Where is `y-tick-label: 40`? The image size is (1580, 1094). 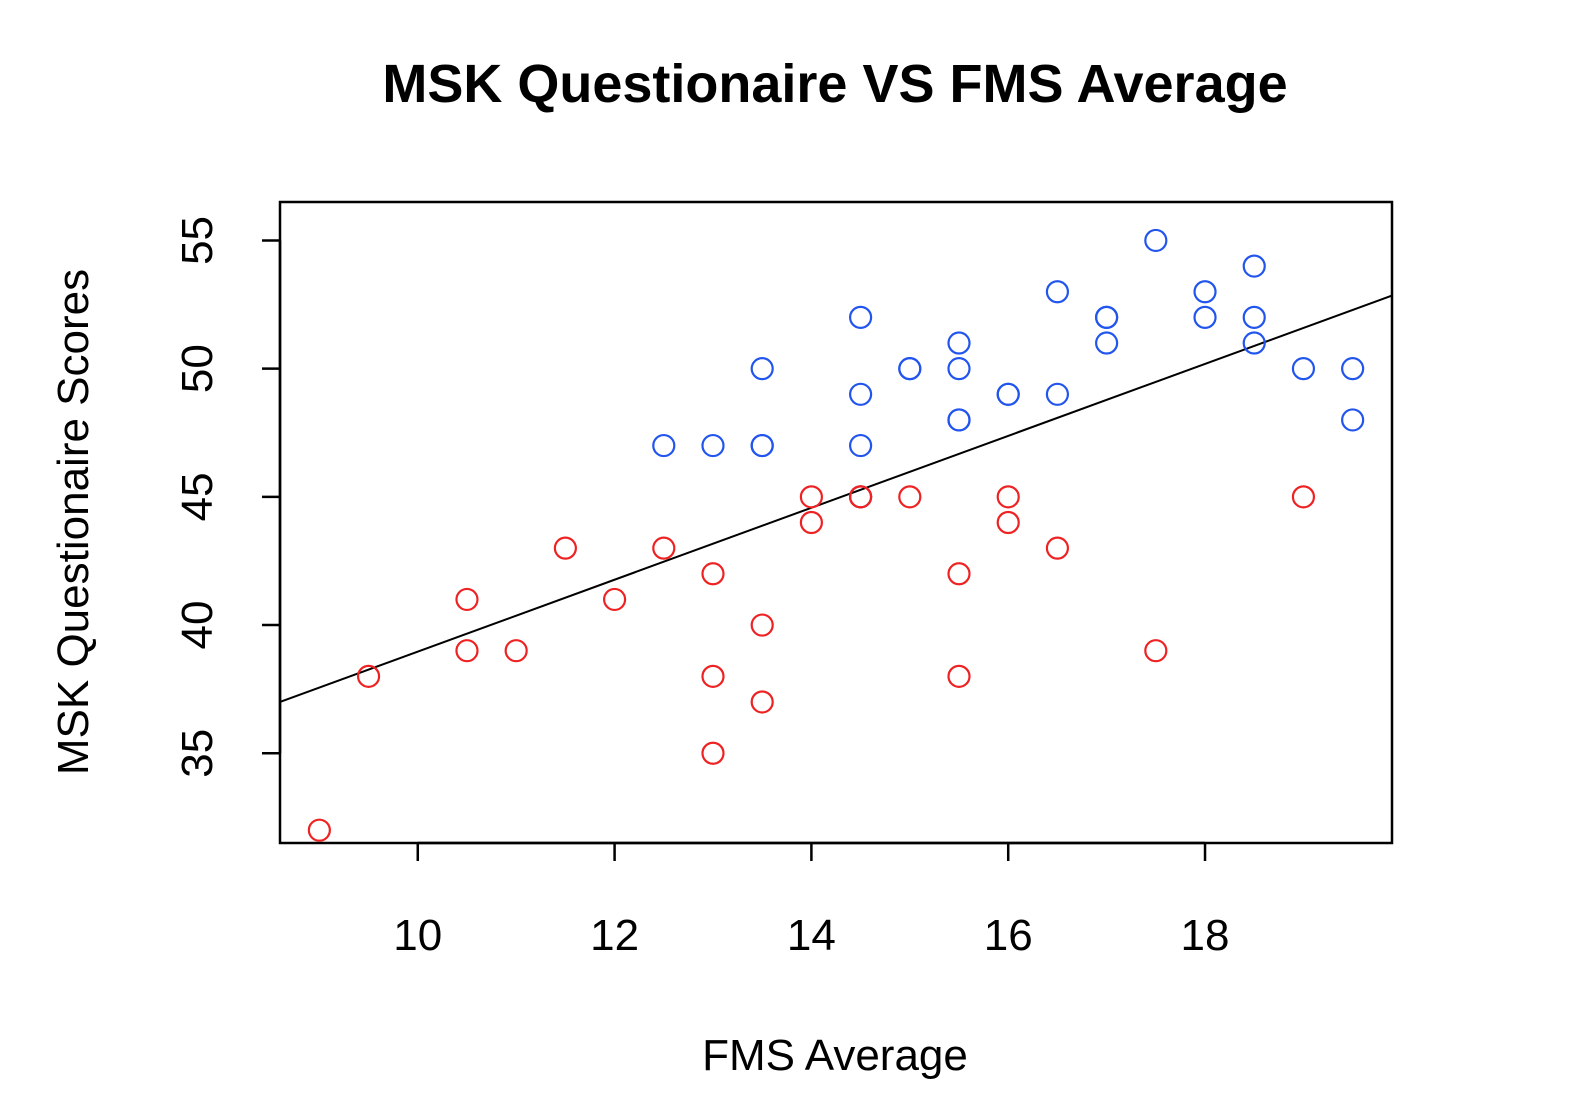 y-tick-label: 40 is located at coordinates (197, 625).